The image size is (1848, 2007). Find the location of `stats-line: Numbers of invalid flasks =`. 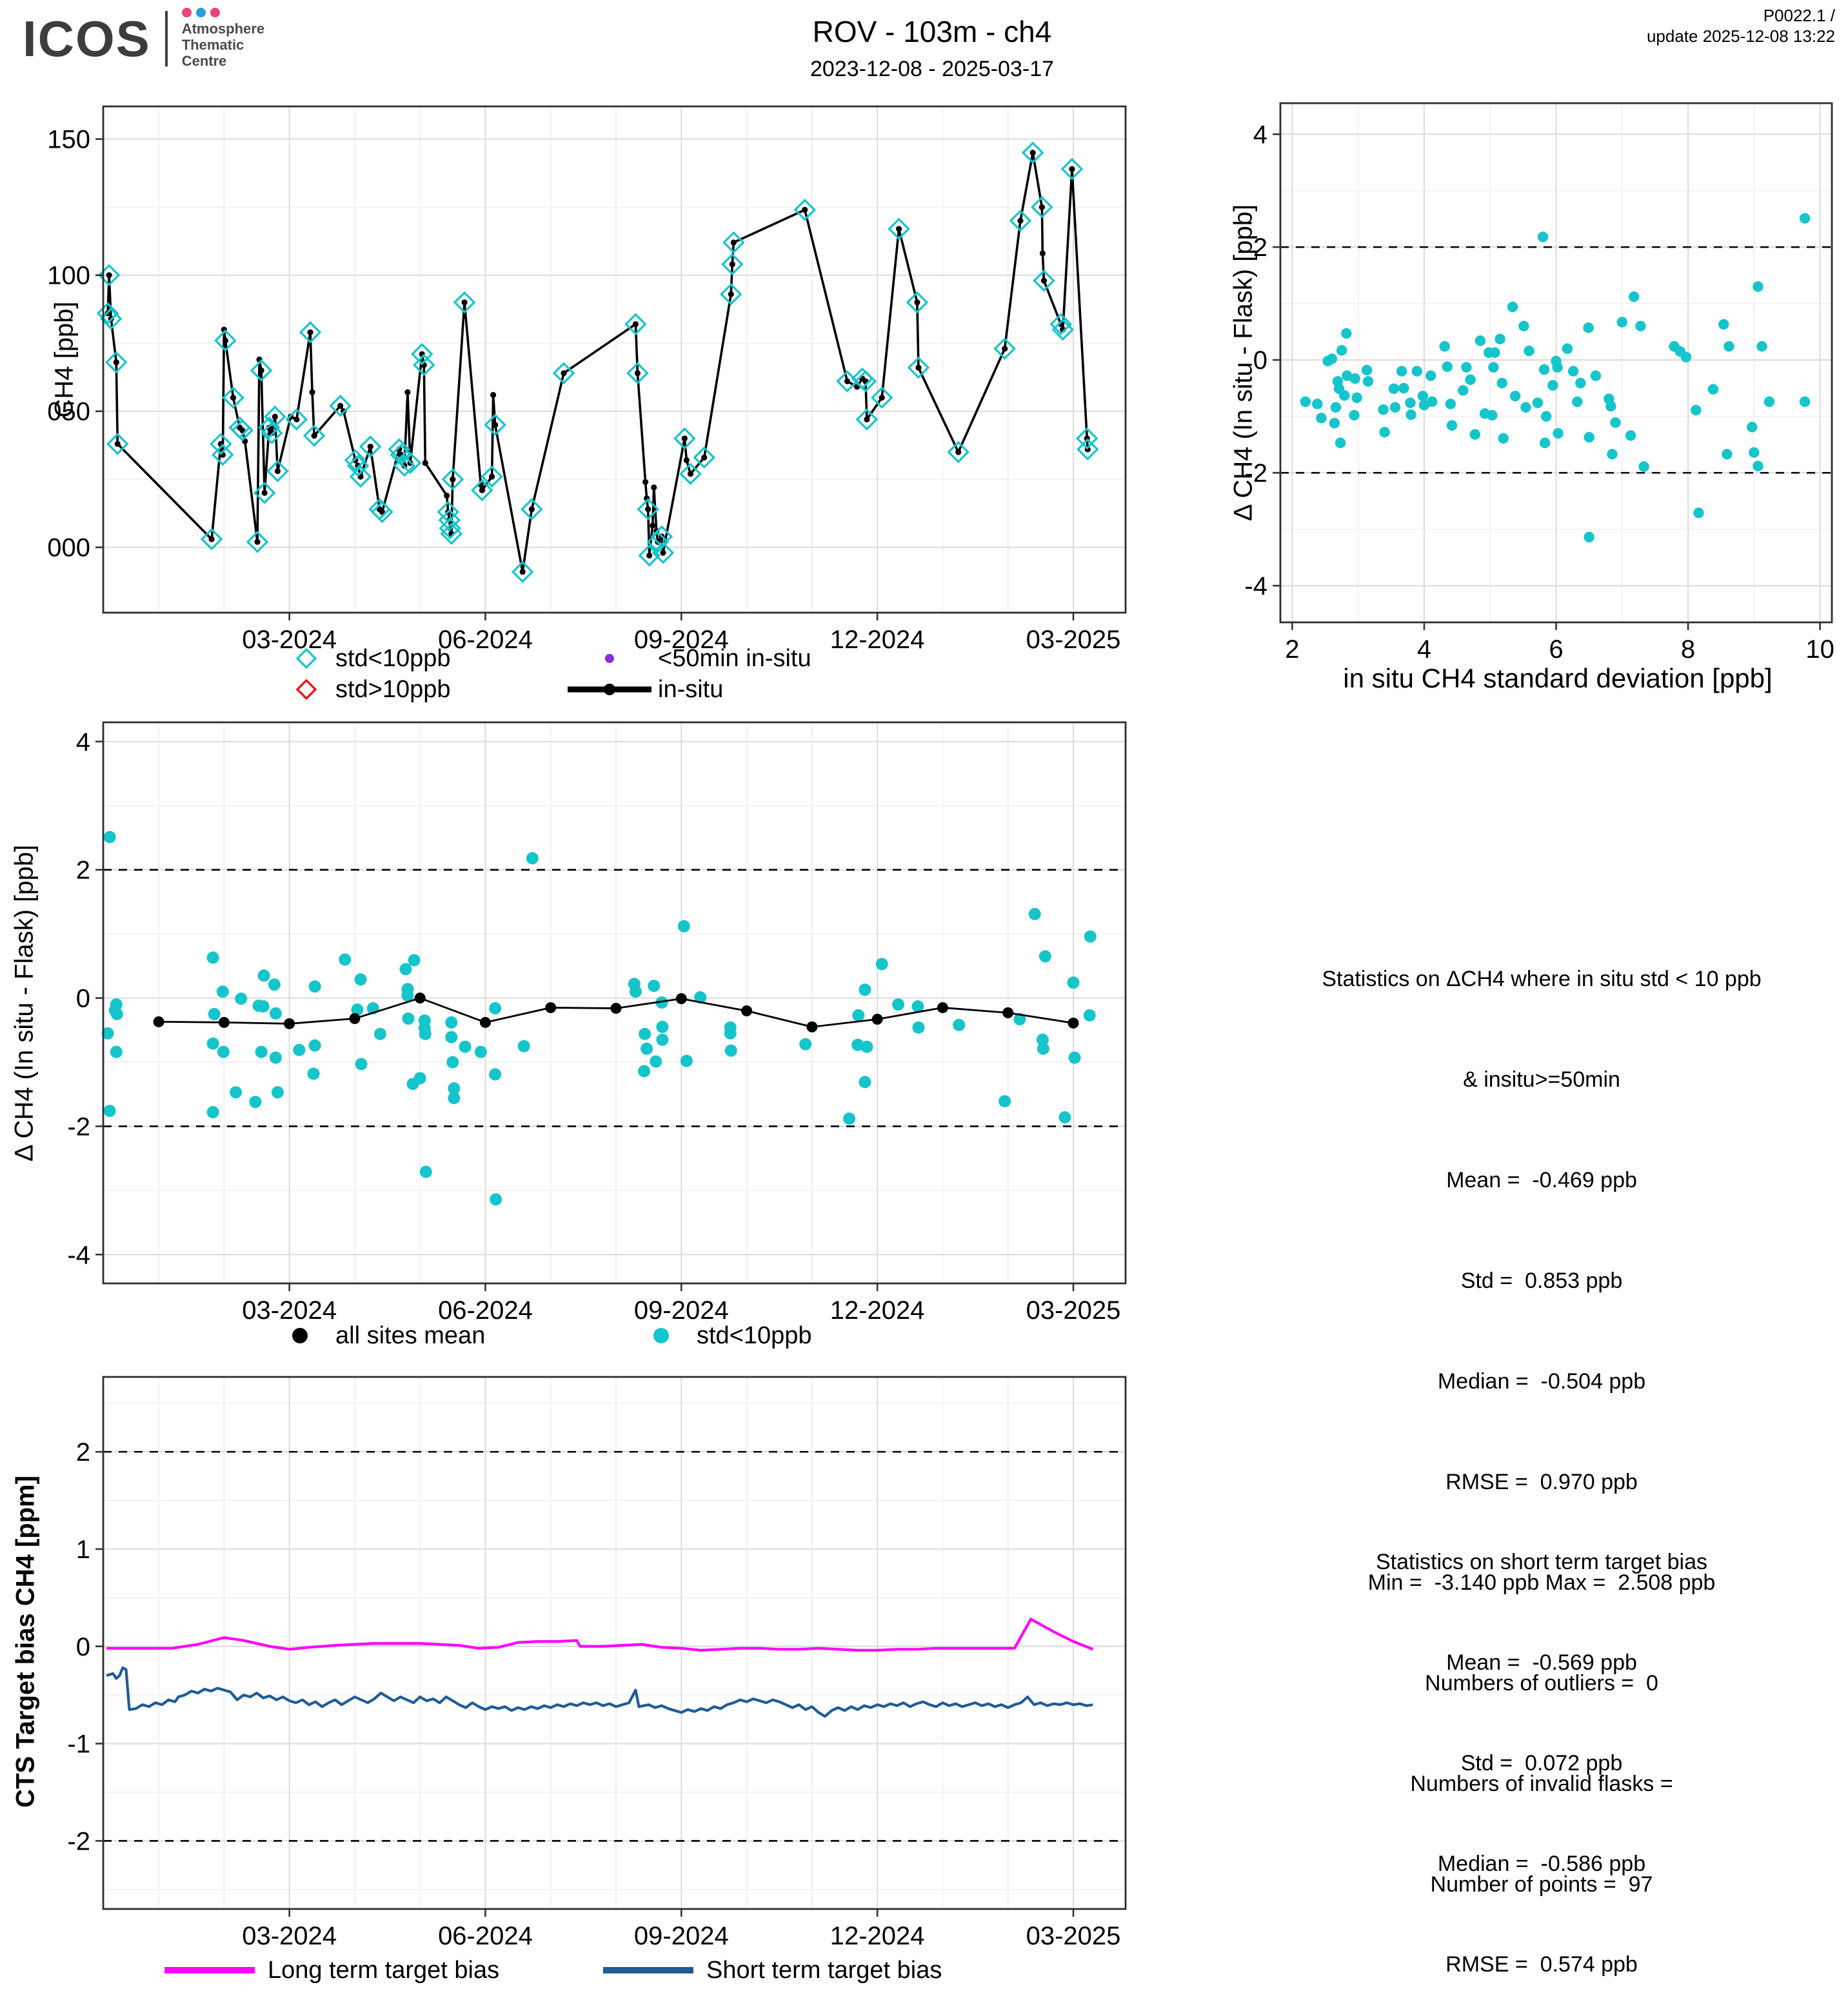

stats-line: Numbers of invalid flasks = is located at coordinates (1542, 1784).